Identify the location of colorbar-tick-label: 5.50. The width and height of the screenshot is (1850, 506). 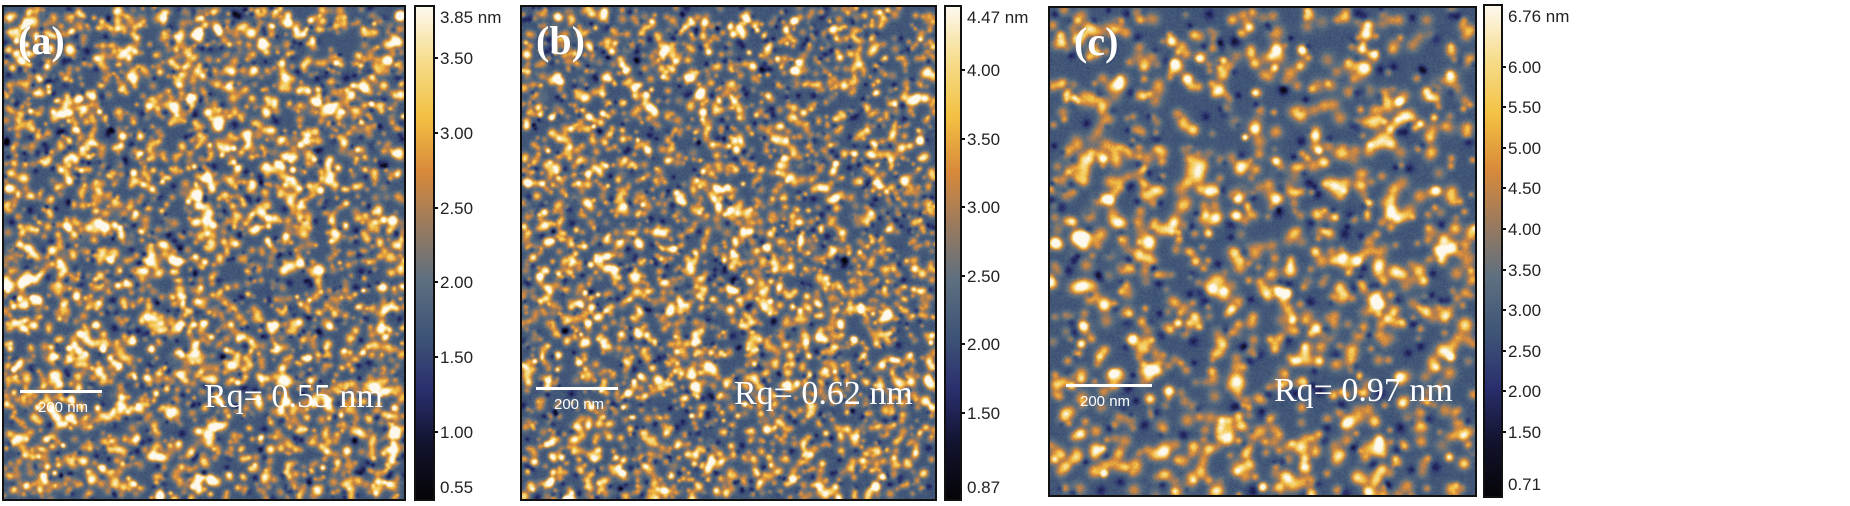
(1525, 108).